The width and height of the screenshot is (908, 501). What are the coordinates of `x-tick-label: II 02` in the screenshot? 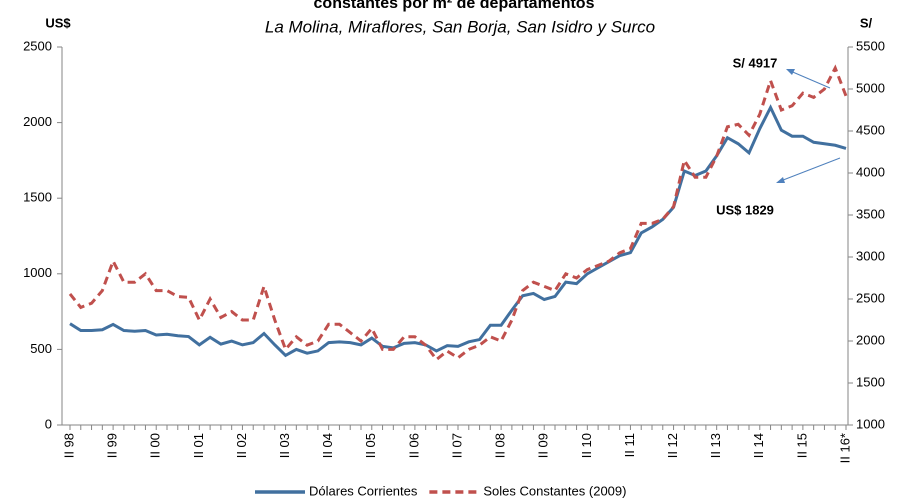 It's located at (241, 445).